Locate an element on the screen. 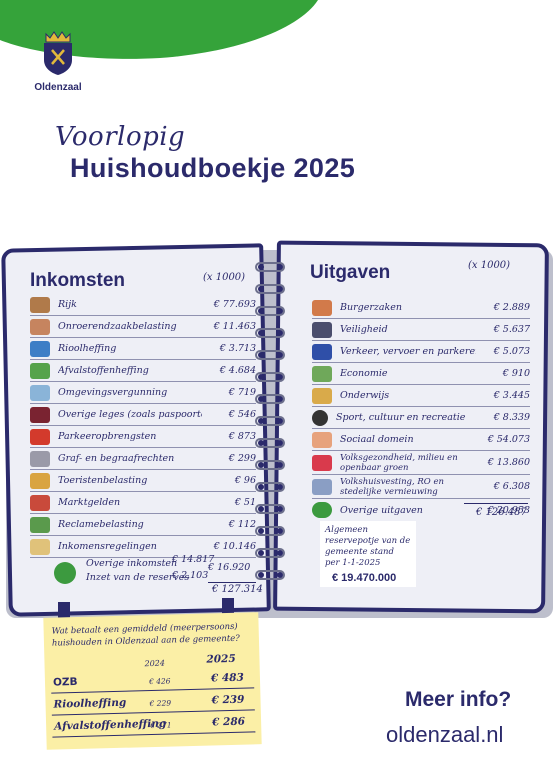 The height and width of the screenshot is (782, 553). income-label: Marktgelden is located at coordinates (89, 502).